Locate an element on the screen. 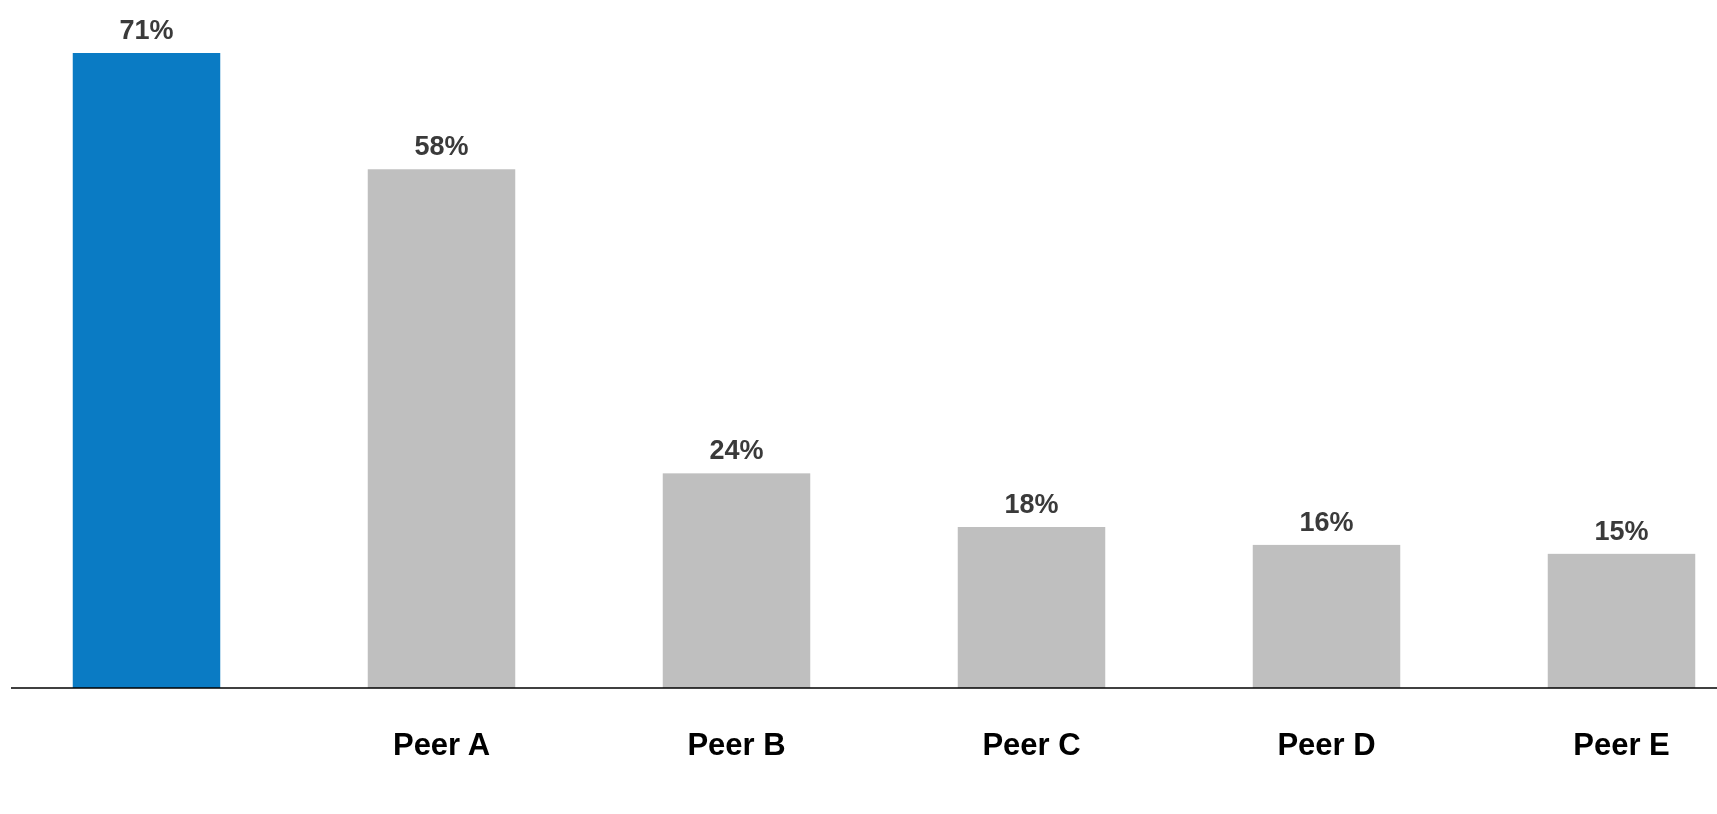 Image resolution: width=1717 pixels, height=814 pixels. x-tick-label: Peer A is located at coordinates (441, 744).